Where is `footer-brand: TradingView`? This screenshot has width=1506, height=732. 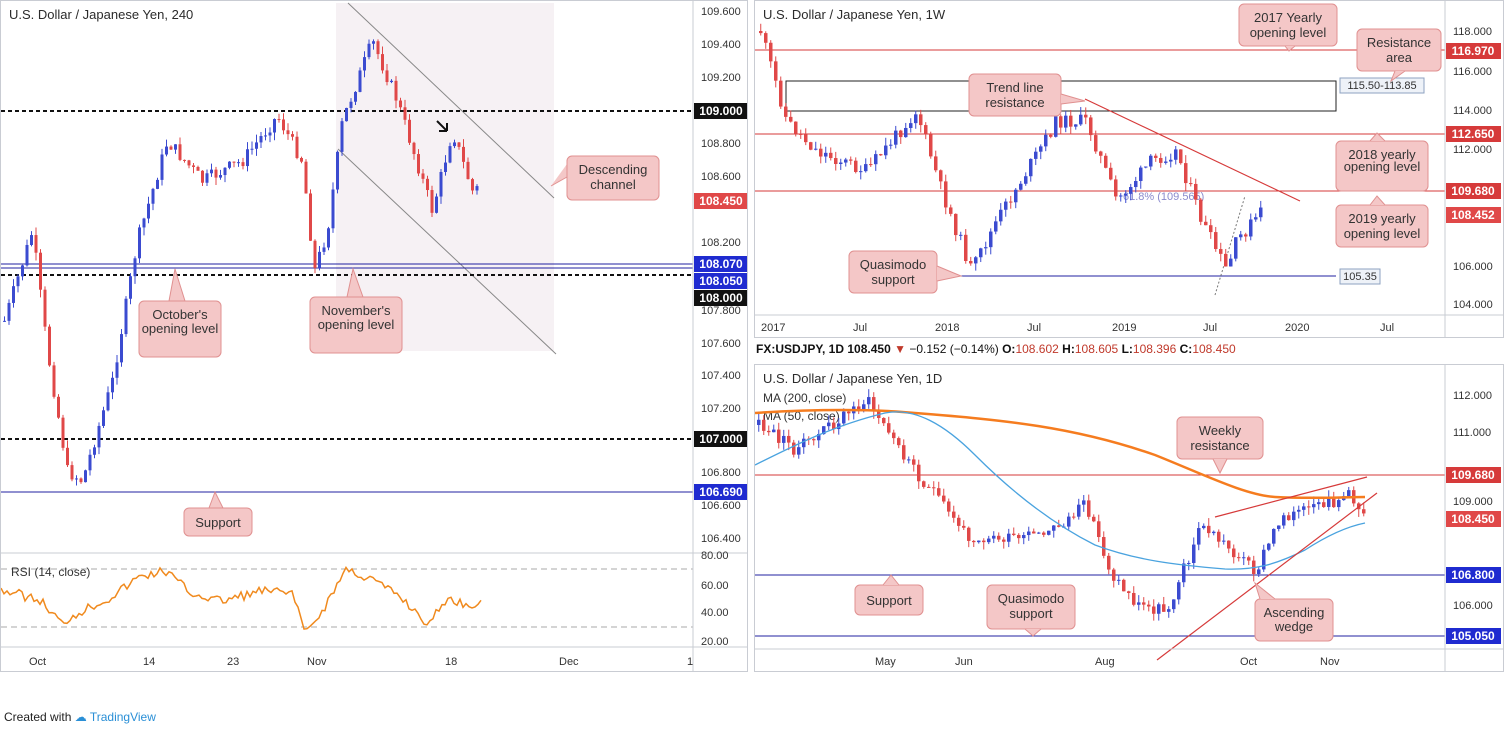 footer-brand: TradingView is located at coordinates (122, 717).